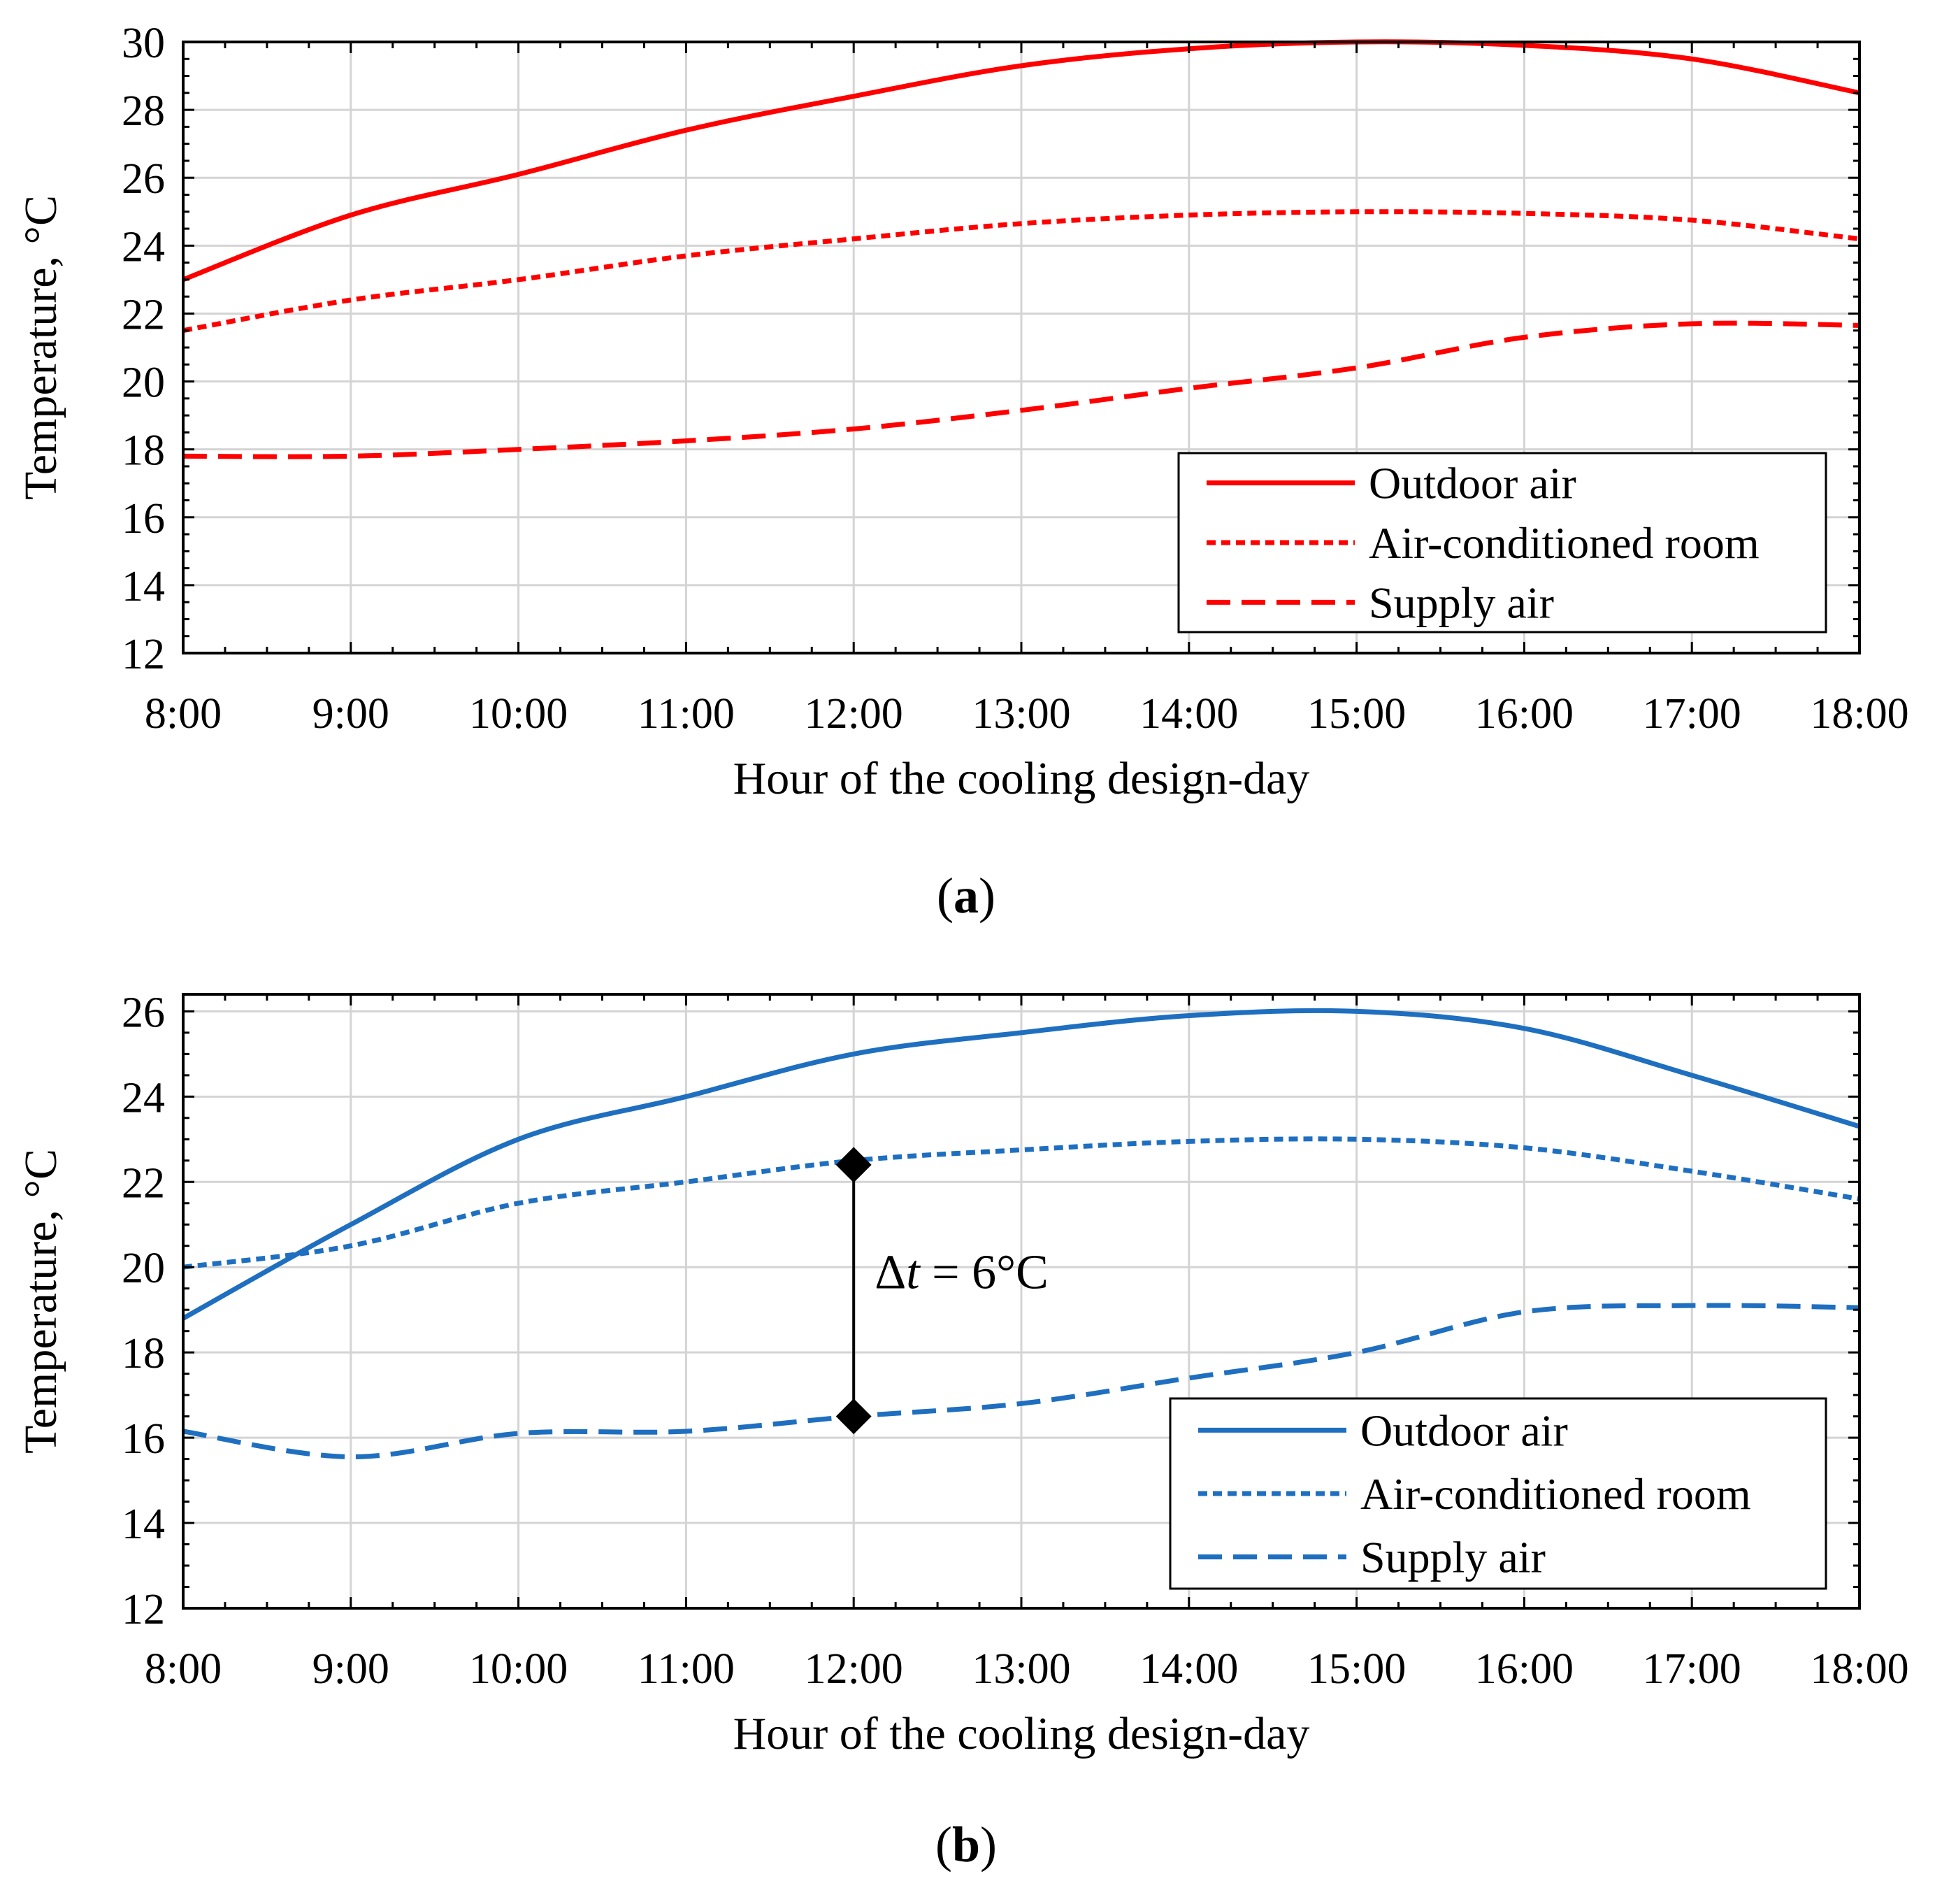 This screenshot has height=1904, width=1935. What do you see at coordinates (143, 43) in the screenshot?
I see `y-tick-label: 30` at bounding box center [143, 43].